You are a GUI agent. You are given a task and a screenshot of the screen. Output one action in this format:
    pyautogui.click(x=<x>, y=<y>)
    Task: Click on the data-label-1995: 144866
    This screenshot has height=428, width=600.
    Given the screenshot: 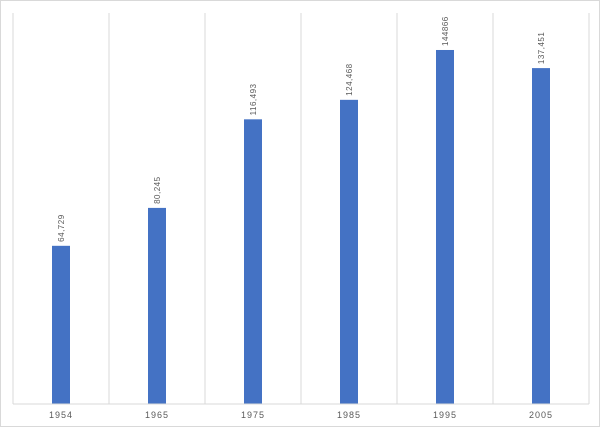 What is the action you would take?
    pyautogui.click(x=445, y=31)
    